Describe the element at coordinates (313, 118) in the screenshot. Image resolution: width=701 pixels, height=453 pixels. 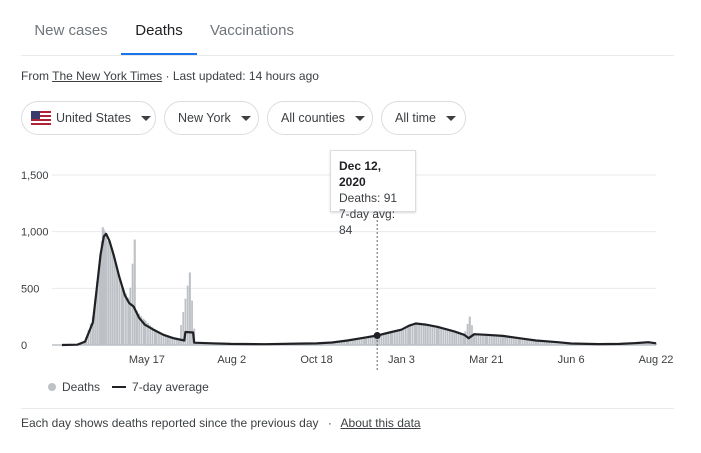
I see `county-label: All counties` at that location.